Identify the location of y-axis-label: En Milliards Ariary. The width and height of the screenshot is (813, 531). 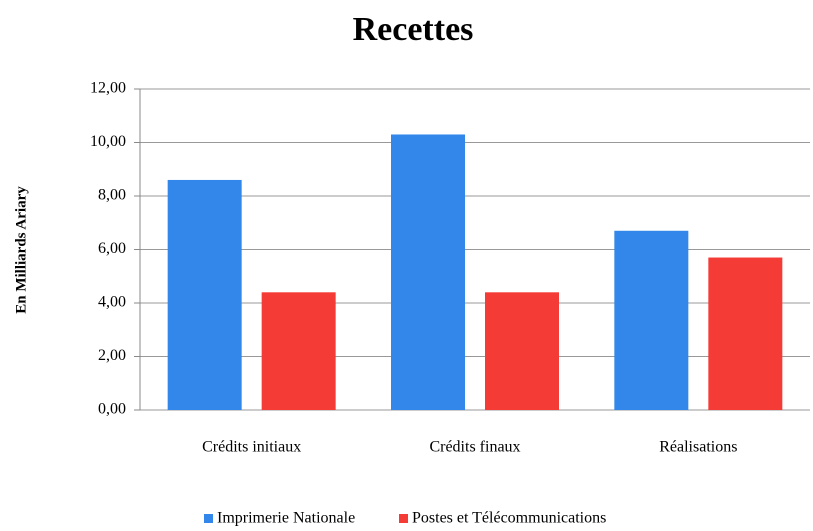
(21, 250).